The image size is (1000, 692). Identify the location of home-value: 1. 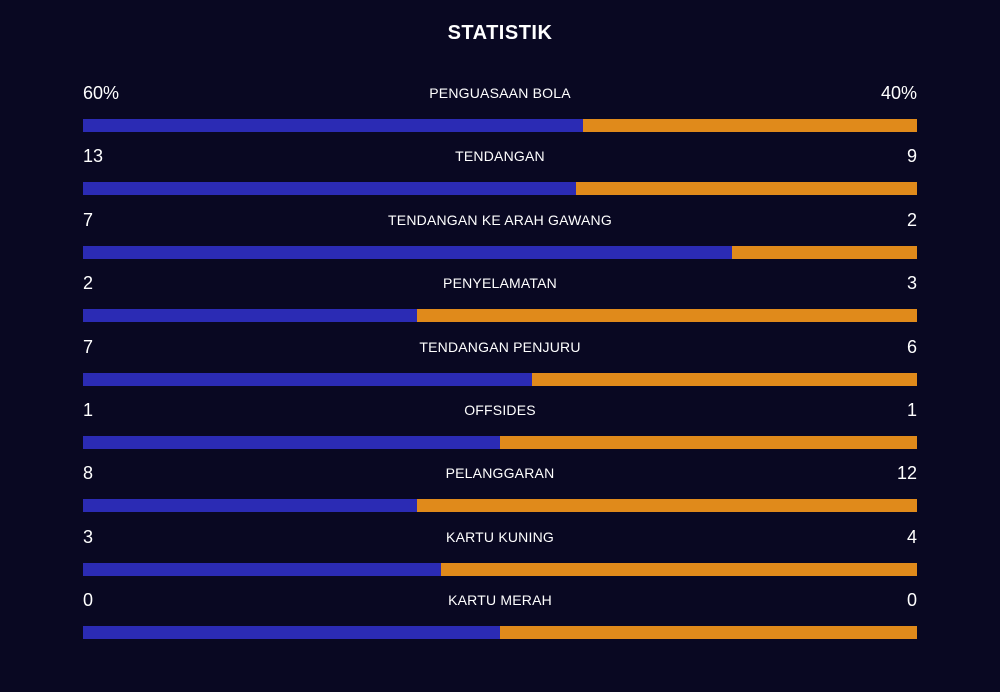
(88, 409).